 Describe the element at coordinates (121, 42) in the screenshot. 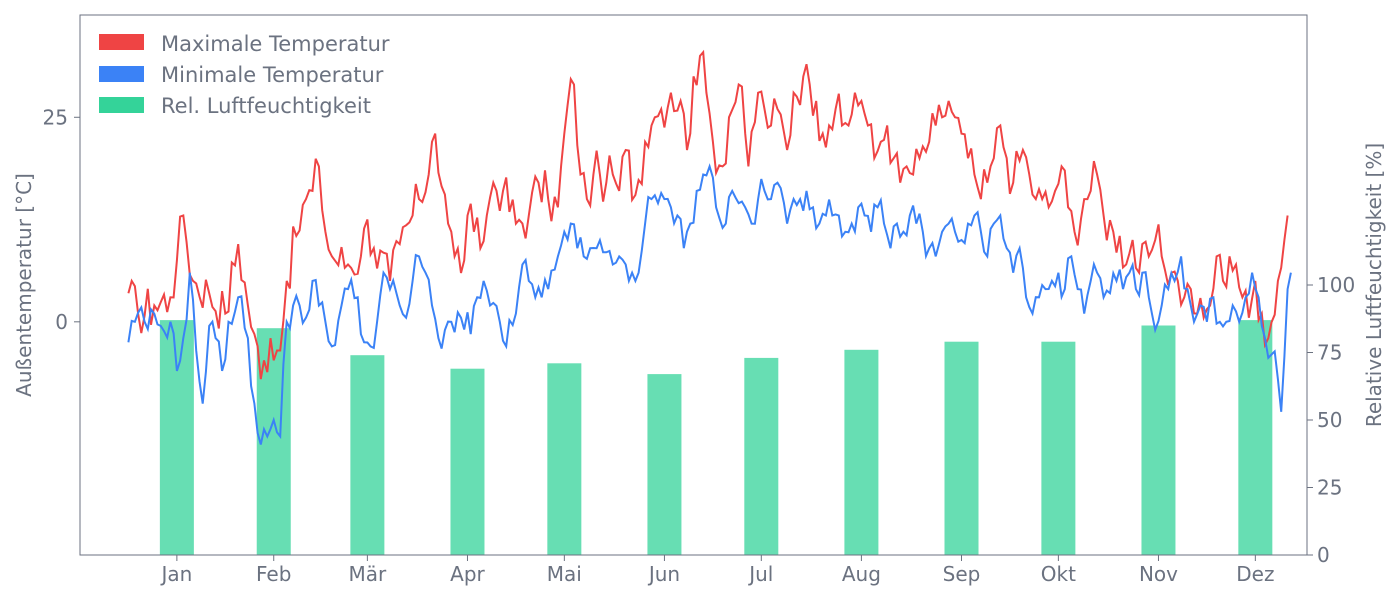

I see `legend-swatch-max` at that location.